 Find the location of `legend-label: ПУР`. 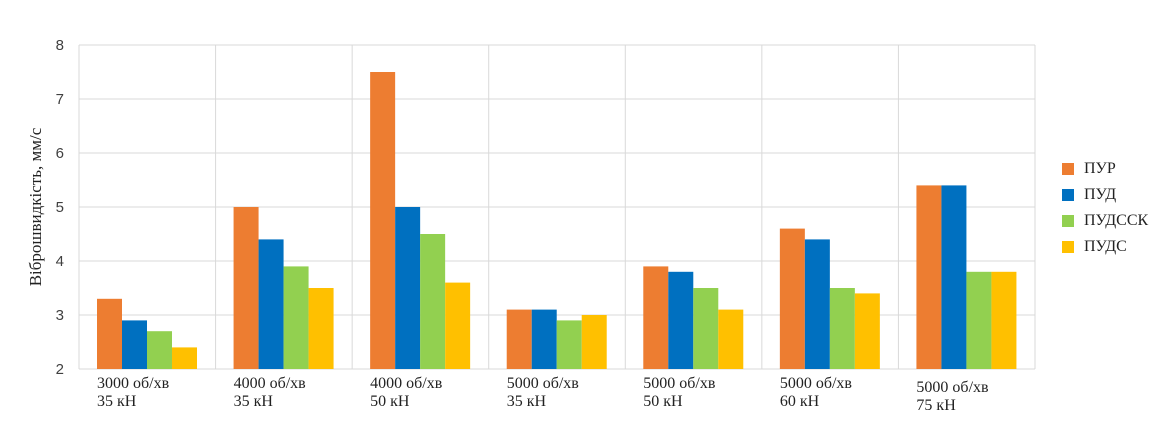

legend-label: ПУР is located at coordinates (1100, 168).